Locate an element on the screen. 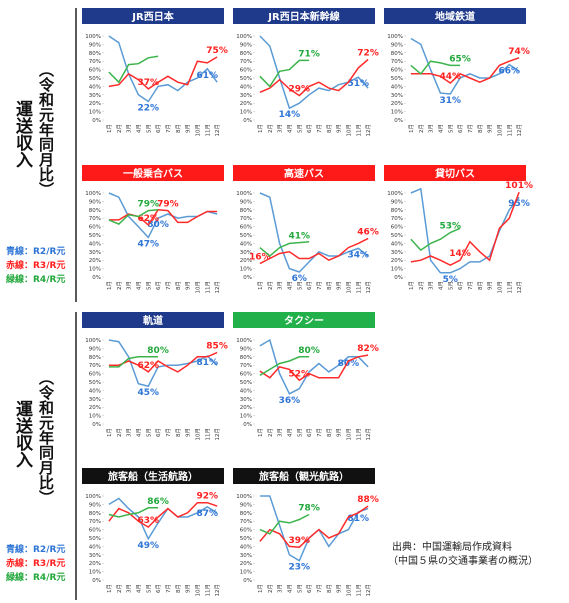 This screenshot has height=603, width=569. chart-title: 貸切バス is located at coordinates (454, 173).